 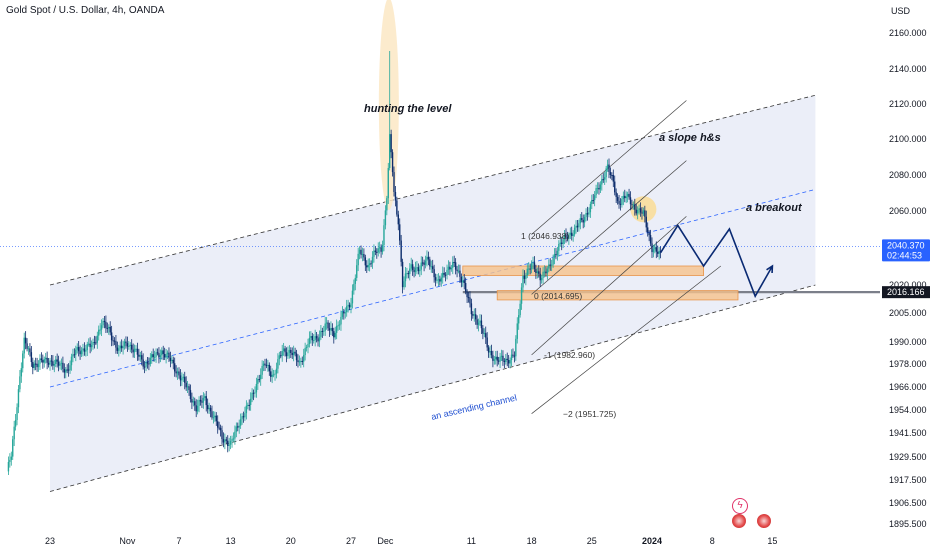 I want to click on price-tick-label: 1941.500, so click(x=908, y=433).